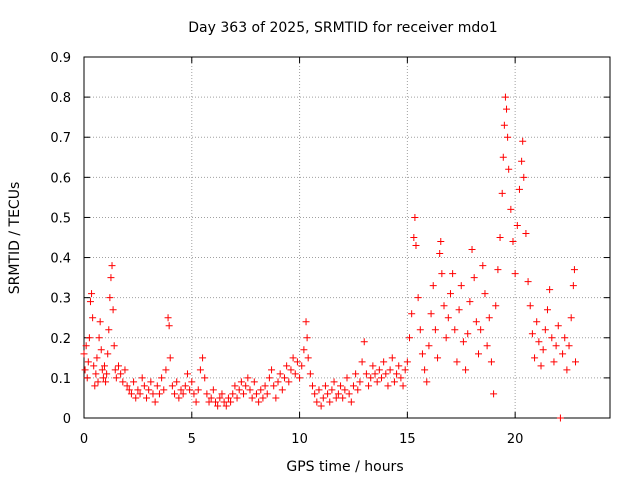 The width and height of the screenshot is (640, 480). Describe the element at coordinates (15, 238) in the screenshot. I see `y-axis-label: SRMTID / TECUs` at that location.